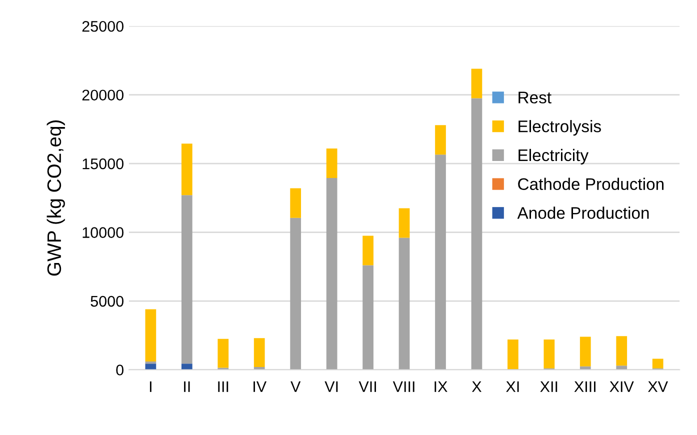 Image resolution: width=697 pixels, height=435 pixels. What do you see at coordinates (512, 386) in the screenshot?
I see `x-tick-label: XI` at bounding box center [512, 386].